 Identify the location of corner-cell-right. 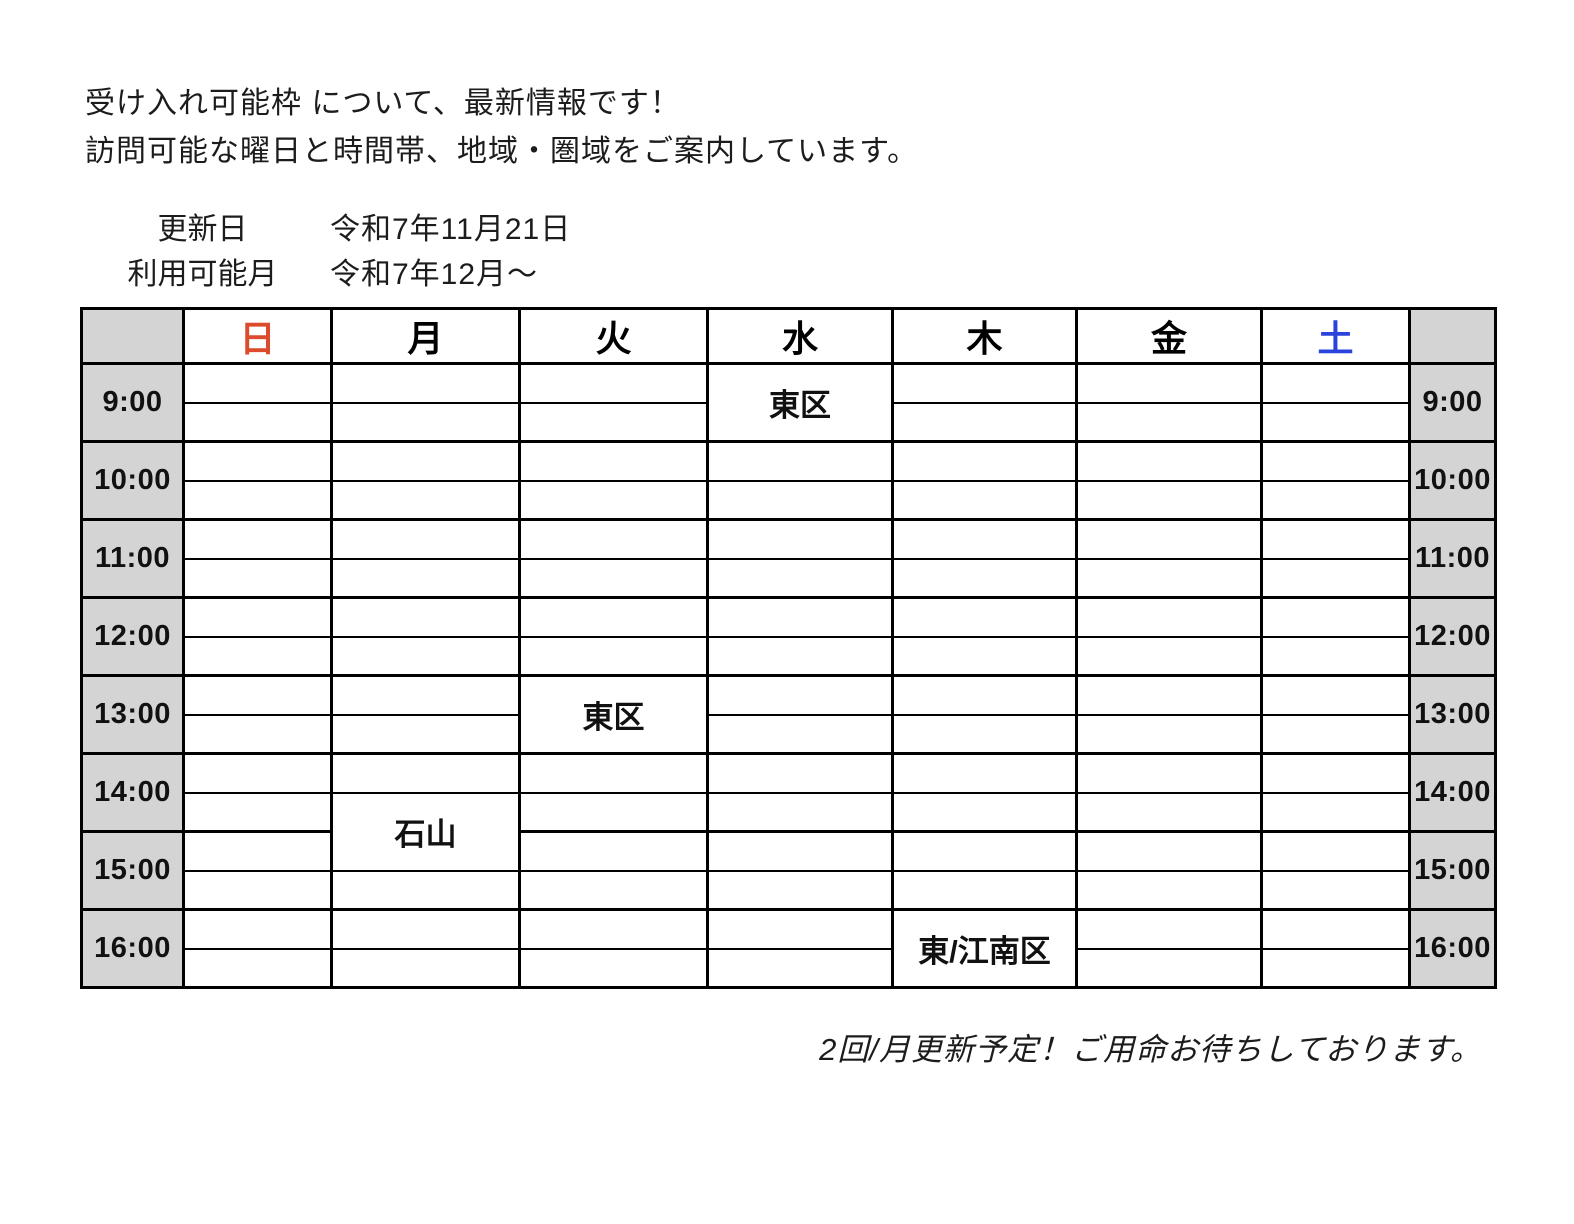
(1452, 336).